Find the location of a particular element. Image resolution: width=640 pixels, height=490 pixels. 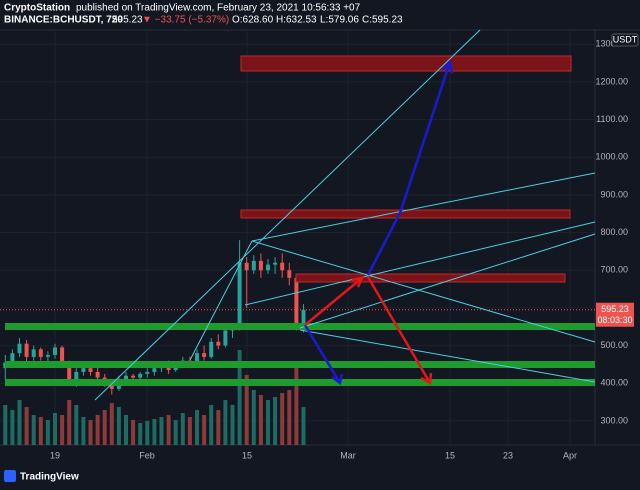

currency: USDT is located at coordinates (625, 39).